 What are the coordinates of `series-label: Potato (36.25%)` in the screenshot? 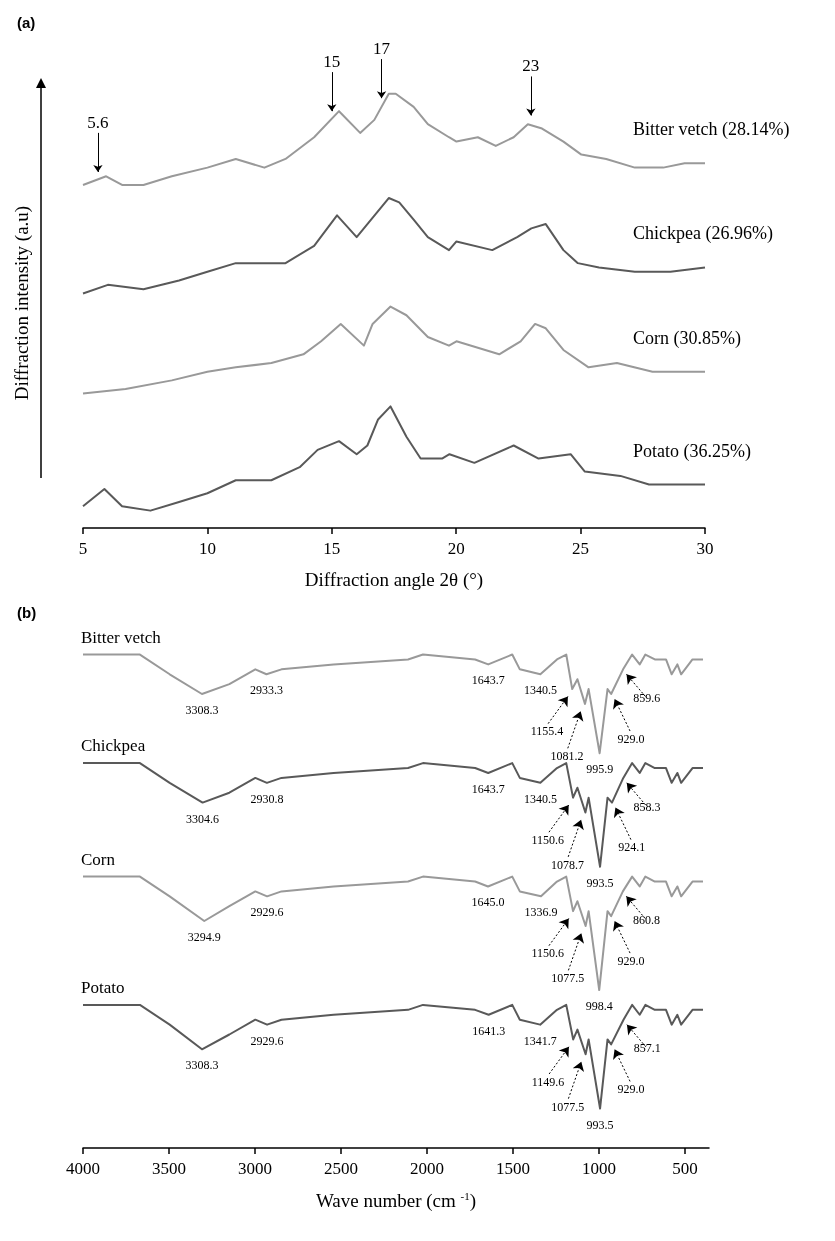 It's located at (692, 451).